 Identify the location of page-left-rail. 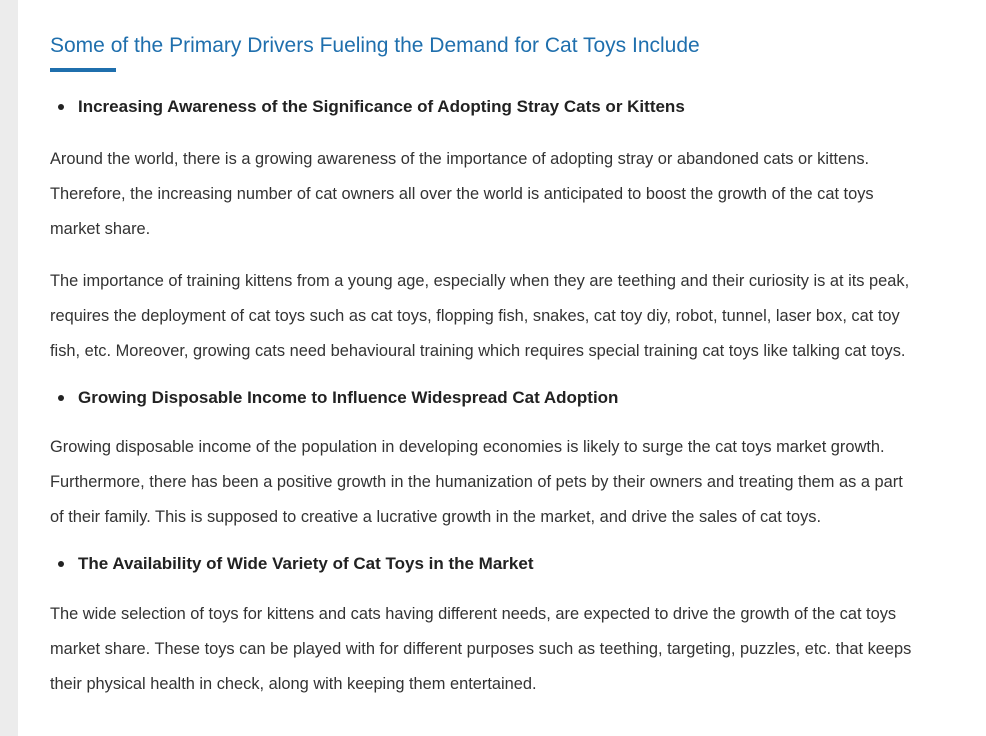
(9, 368).